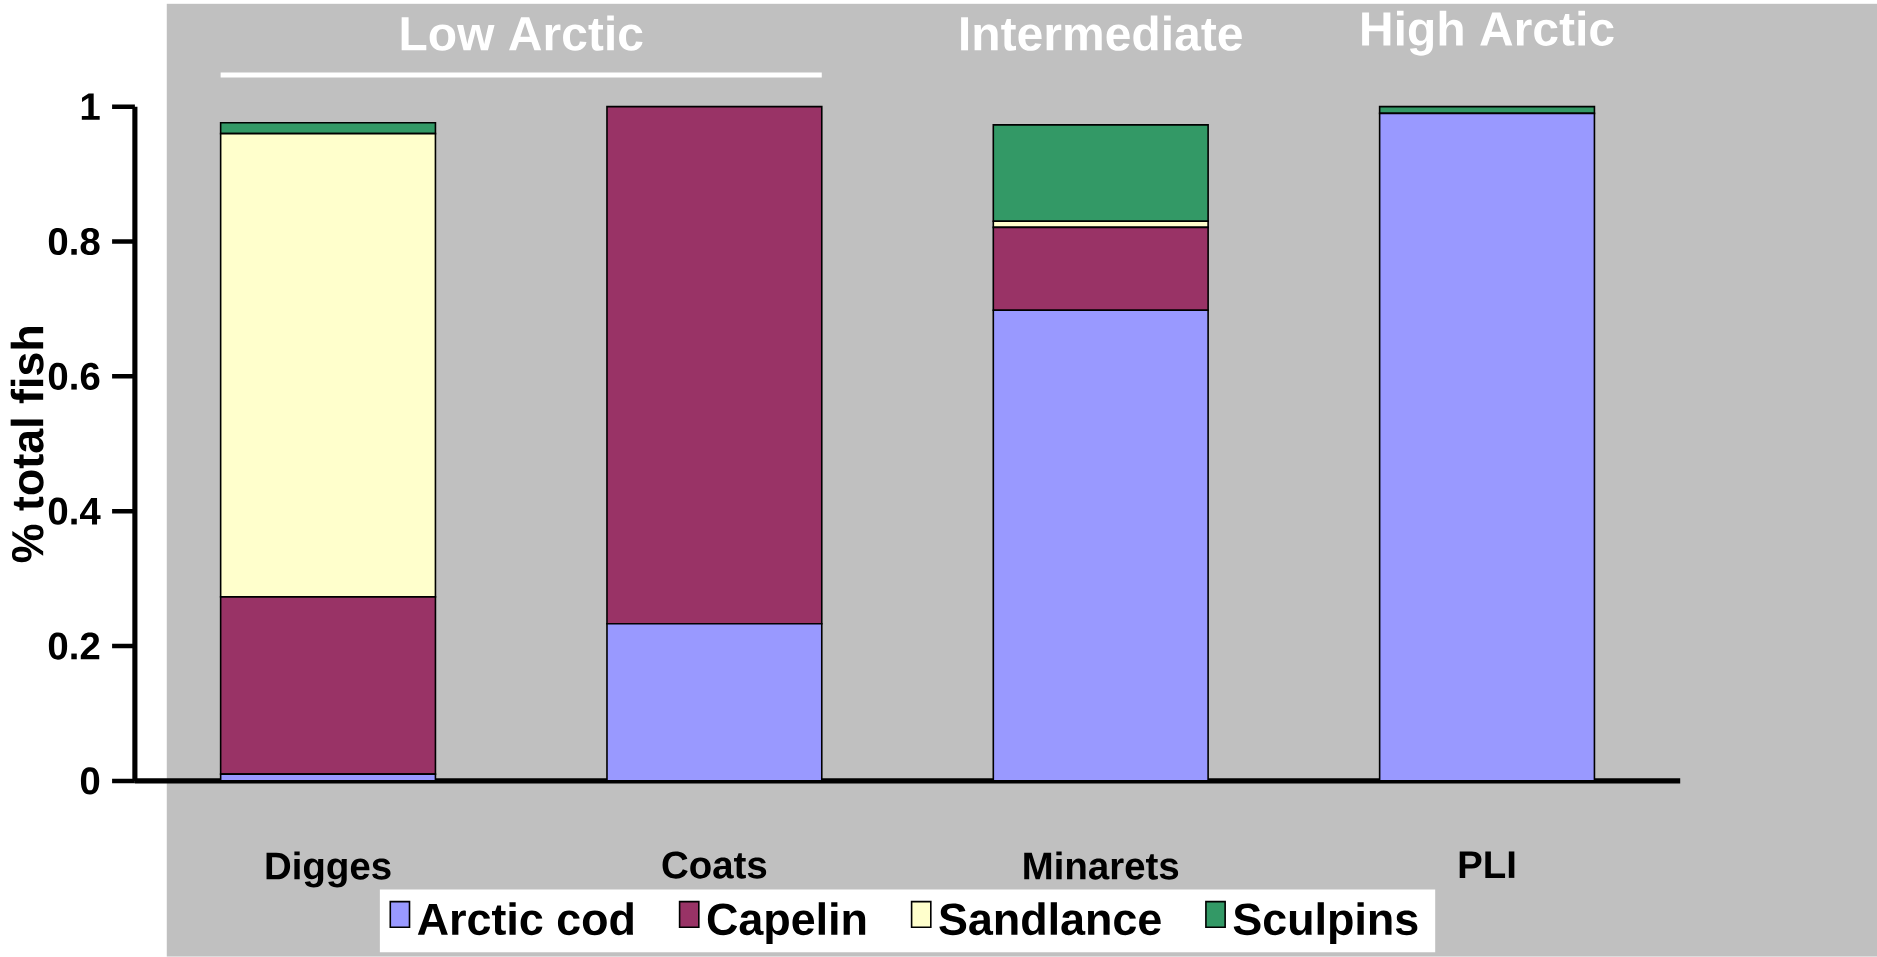 Image resolution: width=1877 pixels, height=957 pixels. What do you see at coordinates (786, 923) in the screenshot?
I see `legend-label: Capelin` at bounding box center [786, 923].